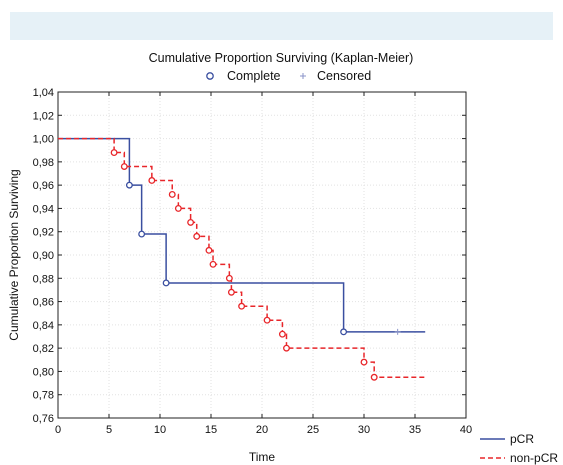 The image size is (563, 465). I want to click on y-tick-label: 0,98, so click(43, 163).